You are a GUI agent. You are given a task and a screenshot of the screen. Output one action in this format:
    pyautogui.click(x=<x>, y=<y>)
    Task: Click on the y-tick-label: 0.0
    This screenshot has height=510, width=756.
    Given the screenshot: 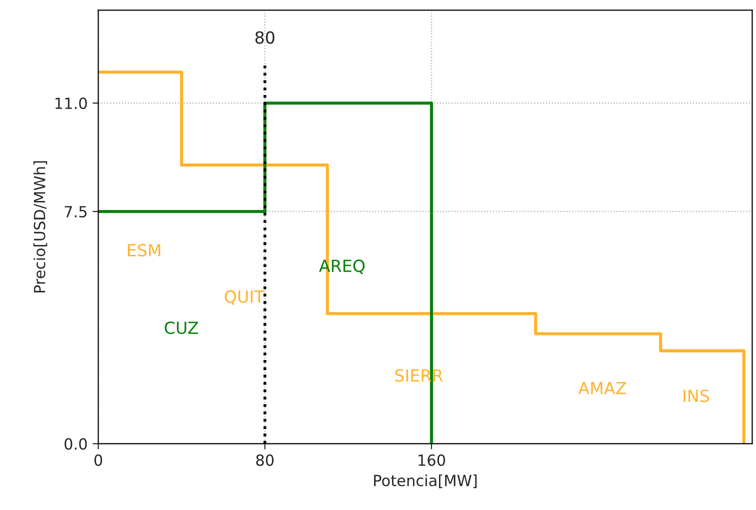 What is the action you would take?
    pyautogui.click(x=75, y=444)
    